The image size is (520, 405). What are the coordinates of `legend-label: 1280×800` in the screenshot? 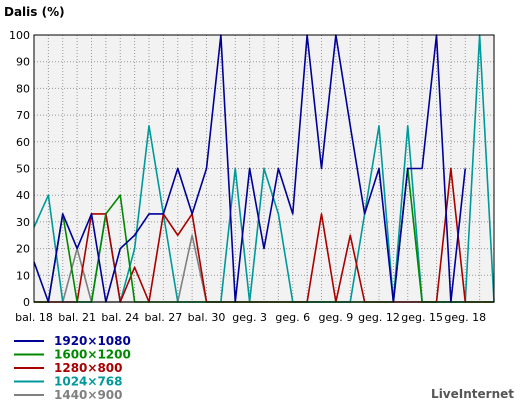 It's located at (88, 368).